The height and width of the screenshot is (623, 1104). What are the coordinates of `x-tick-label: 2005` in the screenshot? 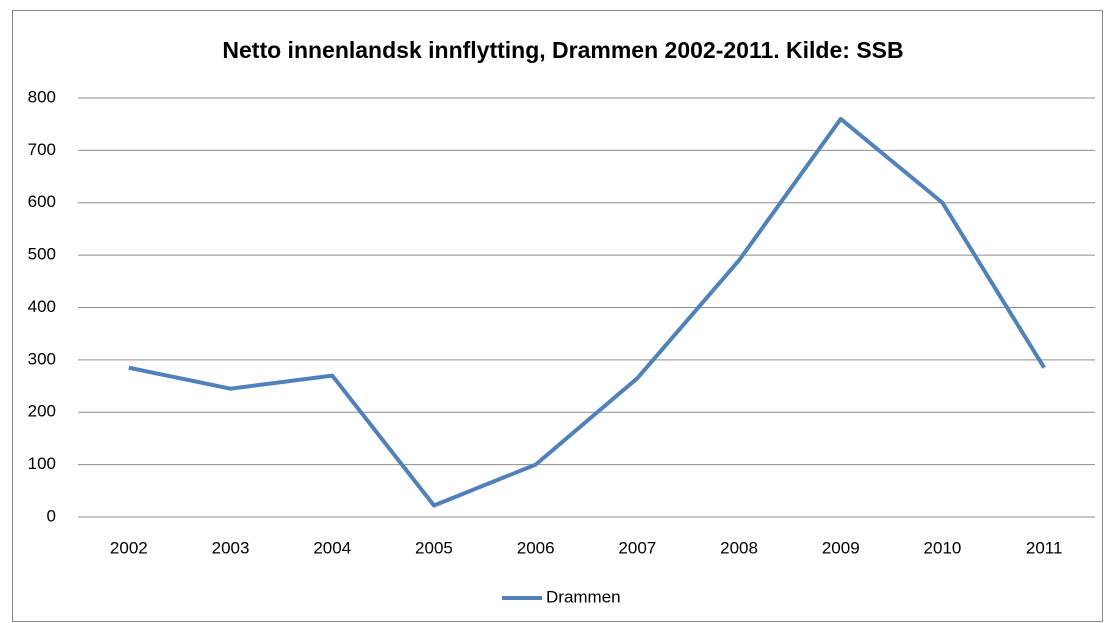 It's located at (434, 547).